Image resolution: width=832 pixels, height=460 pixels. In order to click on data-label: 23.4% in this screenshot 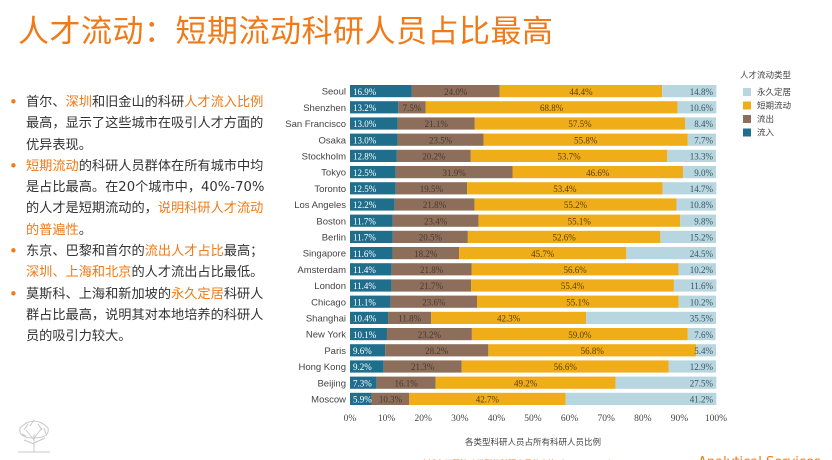, I will do `click(436, 221)`.